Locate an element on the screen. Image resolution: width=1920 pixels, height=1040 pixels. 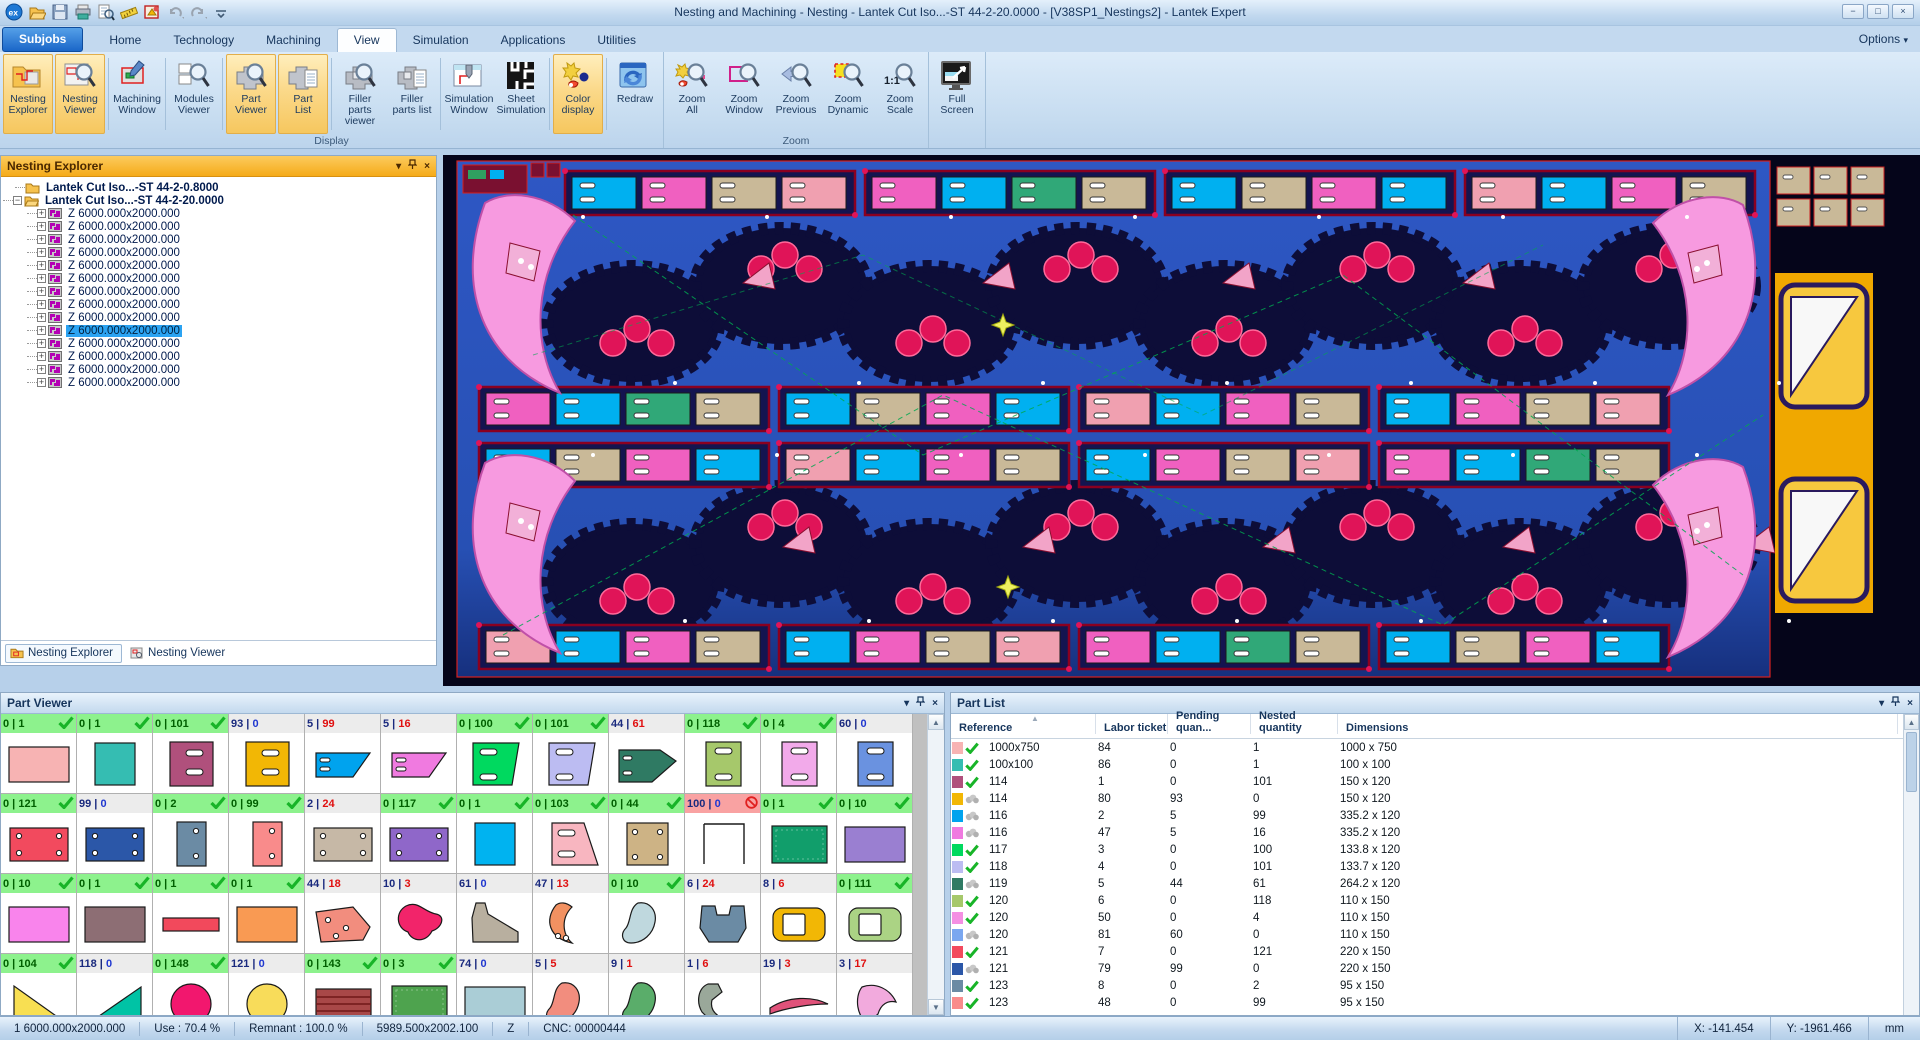
color-display-button: Color display is located at coordinates (578, 94).